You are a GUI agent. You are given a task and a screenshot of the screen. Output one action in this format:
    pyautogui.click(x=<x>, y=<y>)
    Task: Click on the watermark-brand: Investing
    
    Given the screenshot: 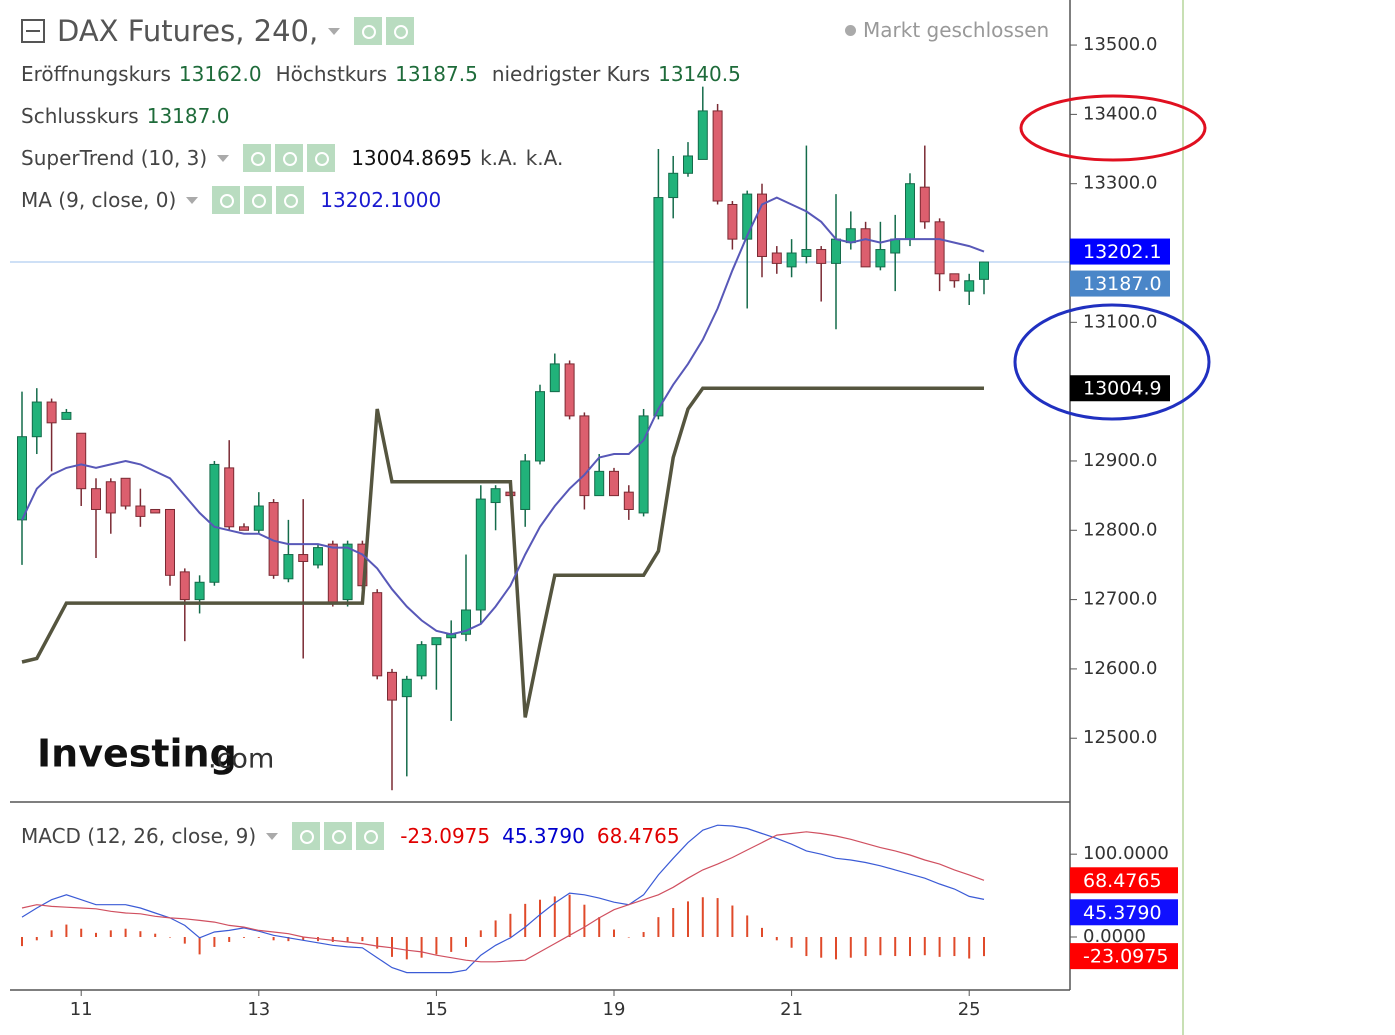 What is the action you would take?
    pyautogui.click(x=137, y=754)
    